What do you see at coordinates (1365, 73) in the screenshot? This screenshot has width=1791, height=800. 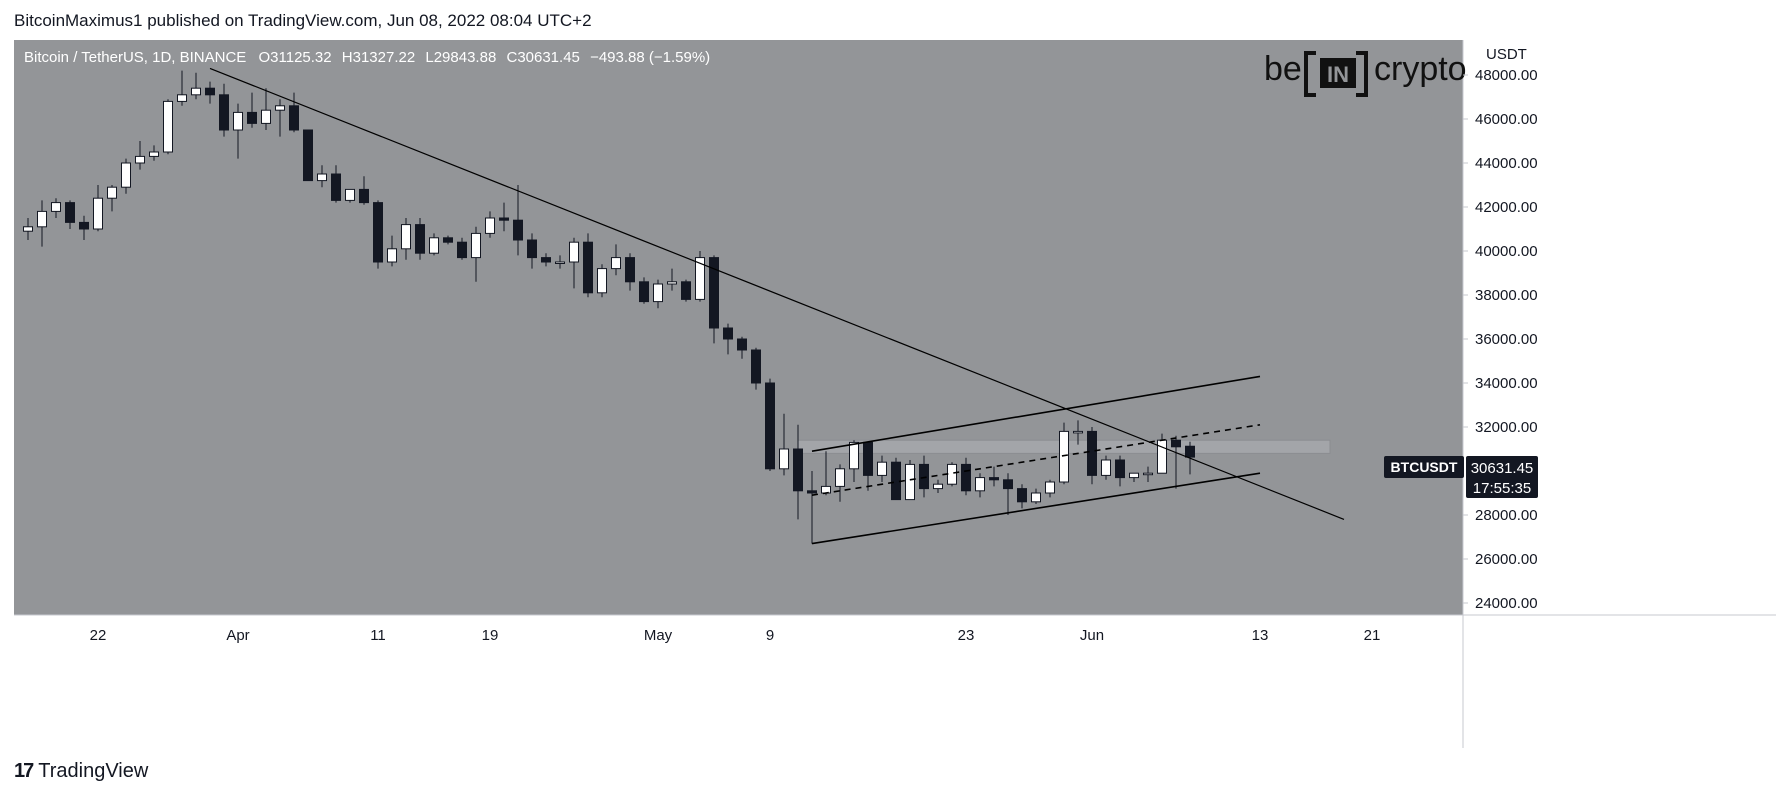 I see `beincrypto-logo: be IN crypto` at bounding box center [1365, 73].